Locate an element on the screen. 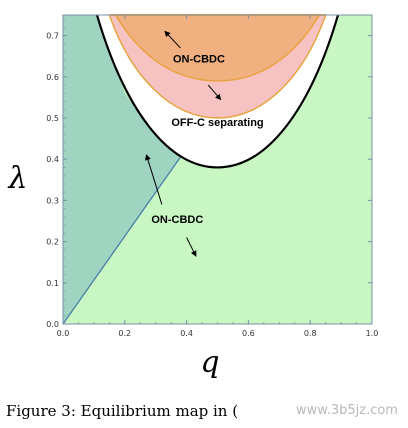 The image size is (408, 428). y-tick-label: 0.2 is located at coordinates (52, 242).